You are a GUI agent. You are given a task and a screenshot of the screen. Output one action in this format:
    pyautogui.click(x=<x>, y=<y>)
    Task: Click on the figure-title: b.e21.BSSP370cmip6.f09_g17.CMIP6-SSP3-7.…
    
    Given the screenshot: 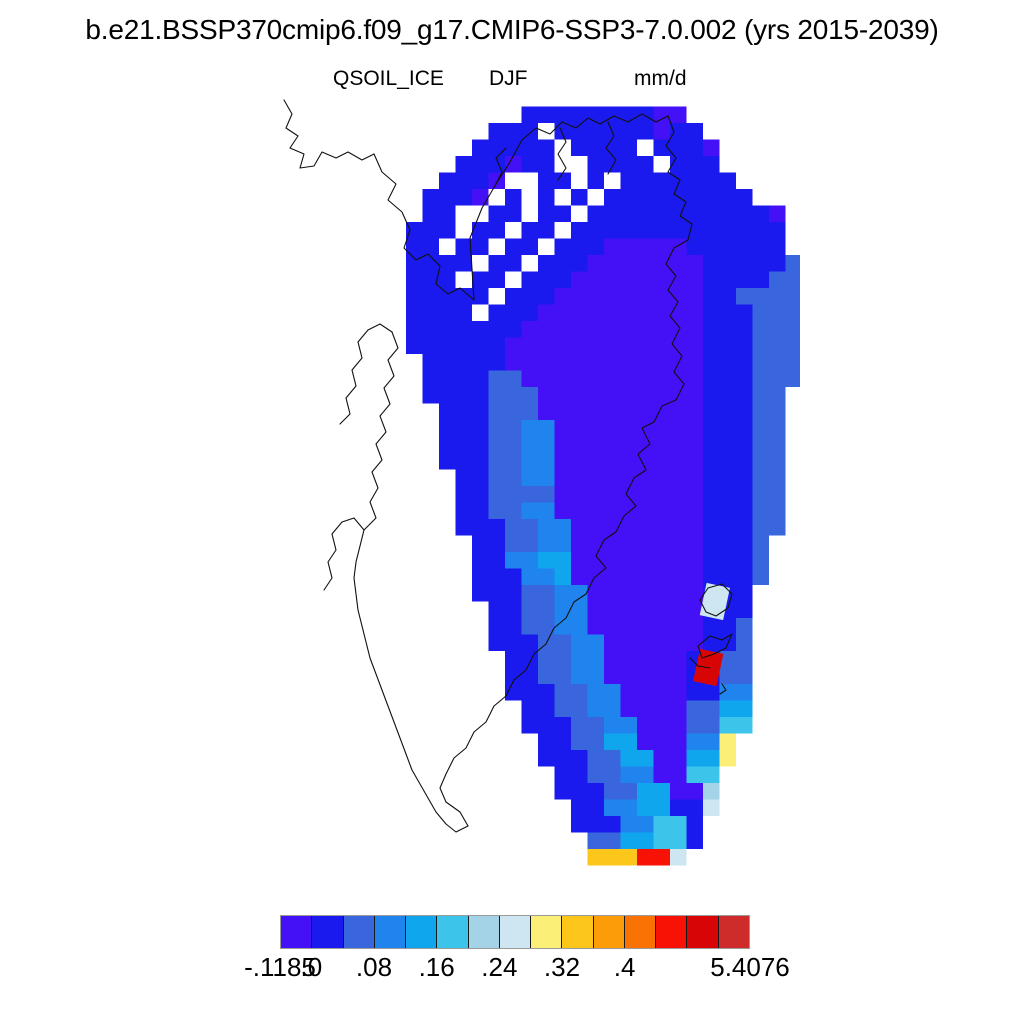 What is the action you would take?
    pyautogui.click(x=512, y=29)
    